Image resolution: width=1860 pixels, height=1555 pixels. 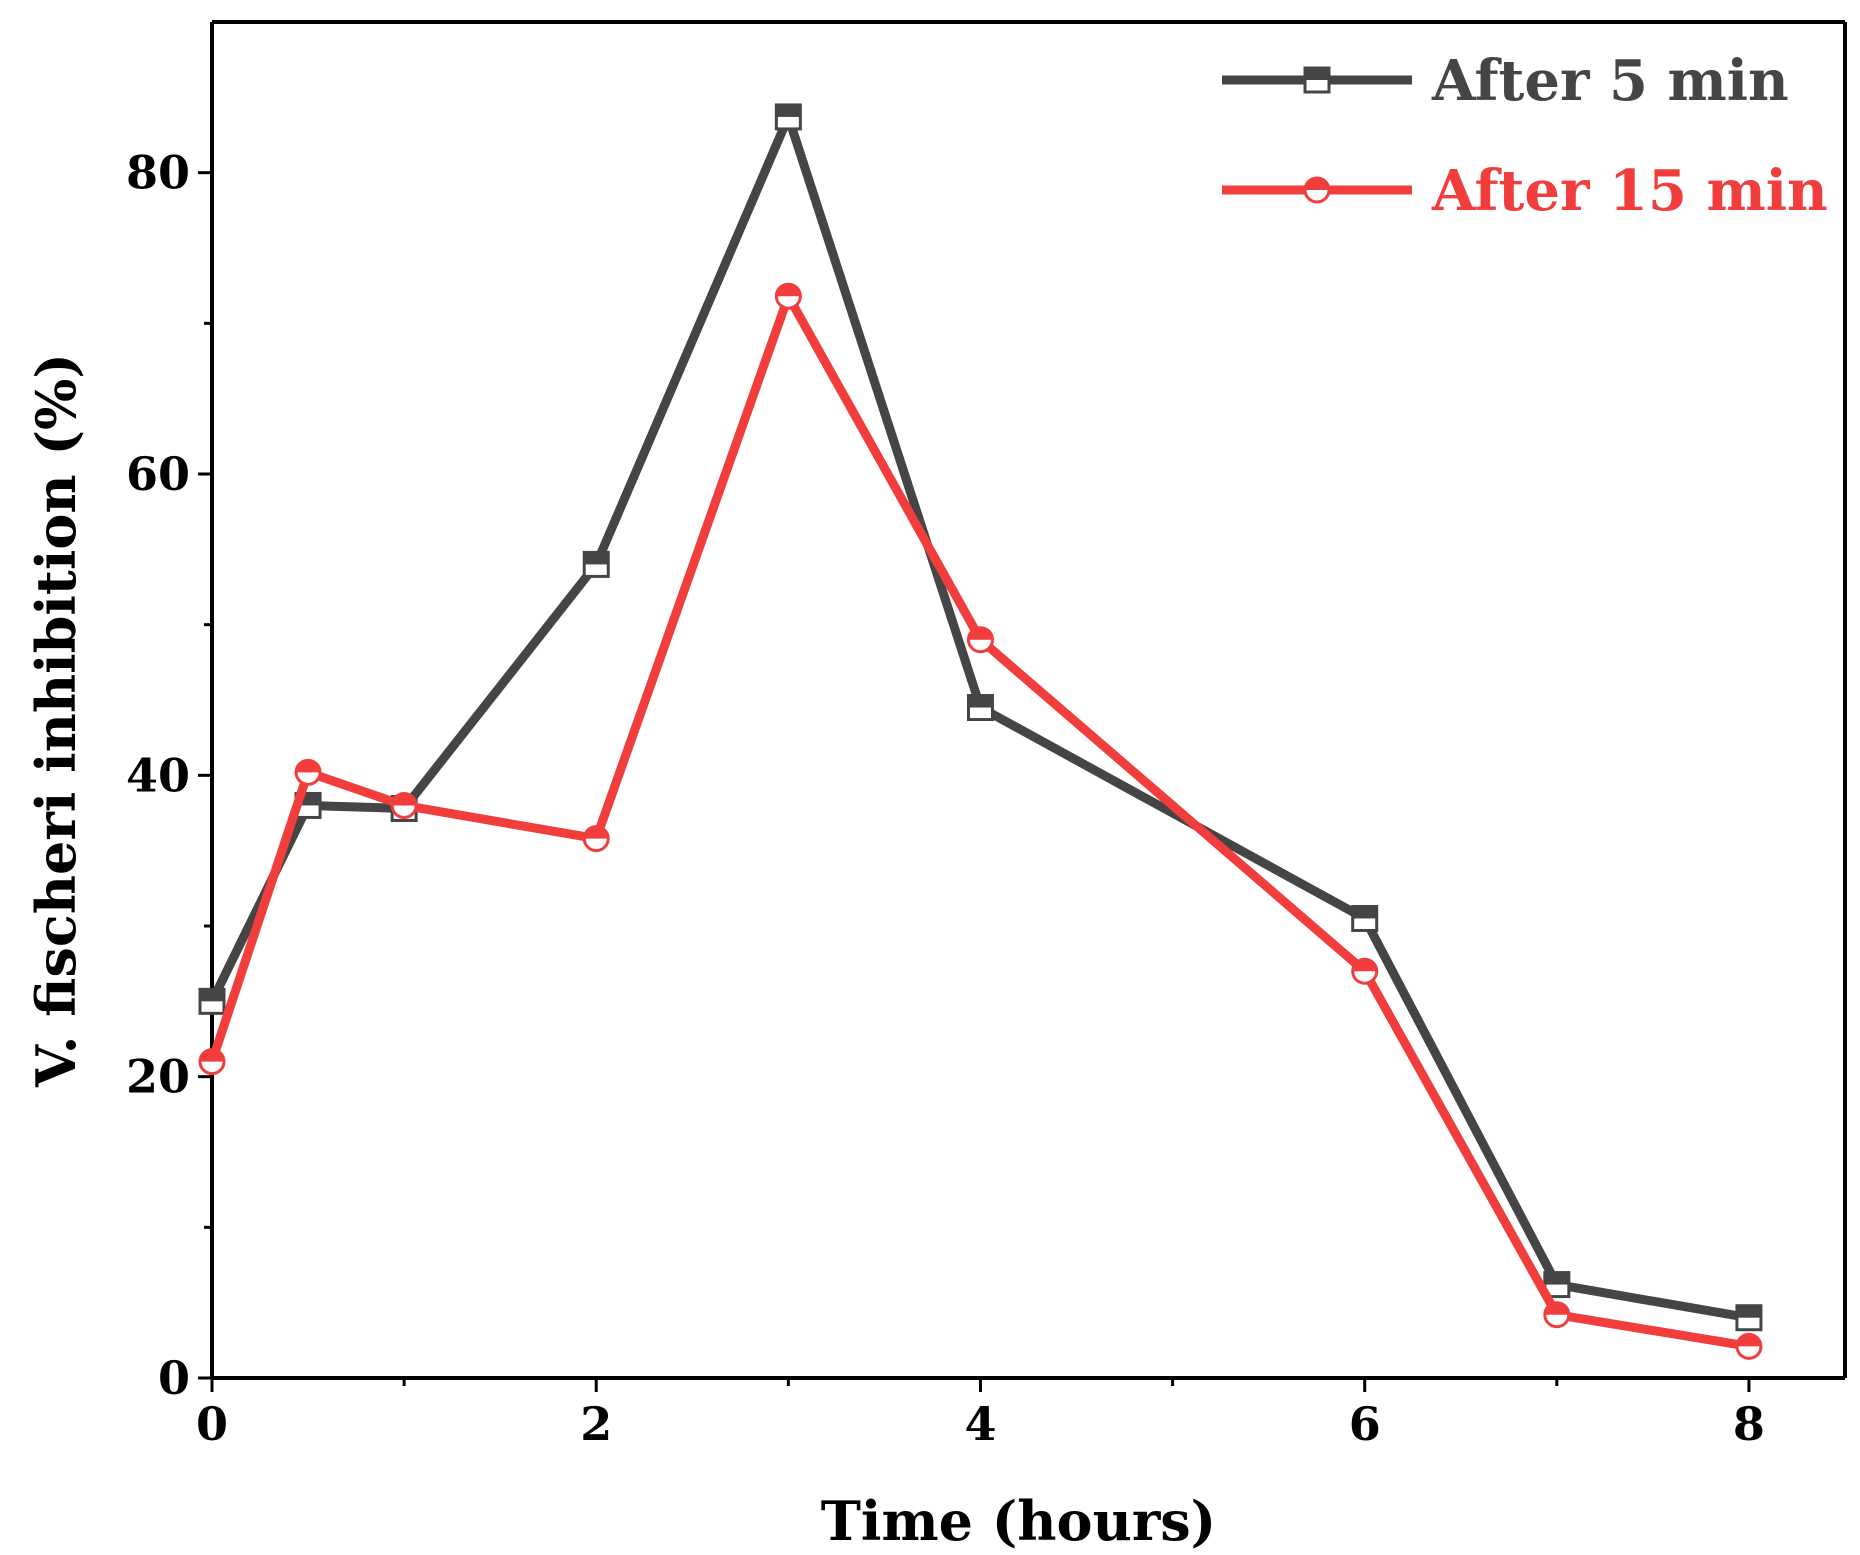 I want to click on x-tick-label: 0, so click(x=212, y=1424).